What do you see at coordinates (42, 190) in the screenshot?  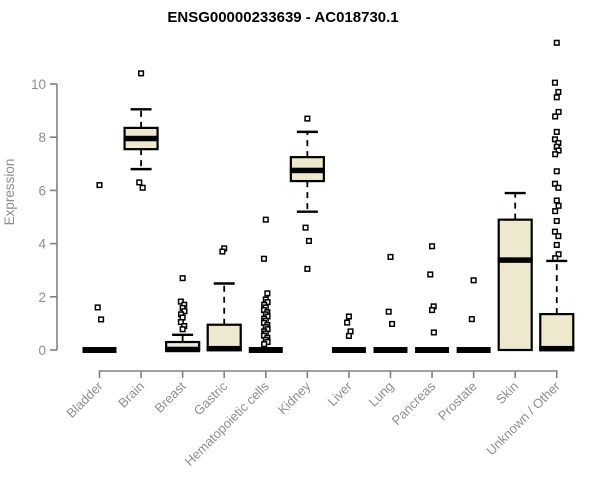 I see `y-tick-label: 6` at bounding box center [42, 190].